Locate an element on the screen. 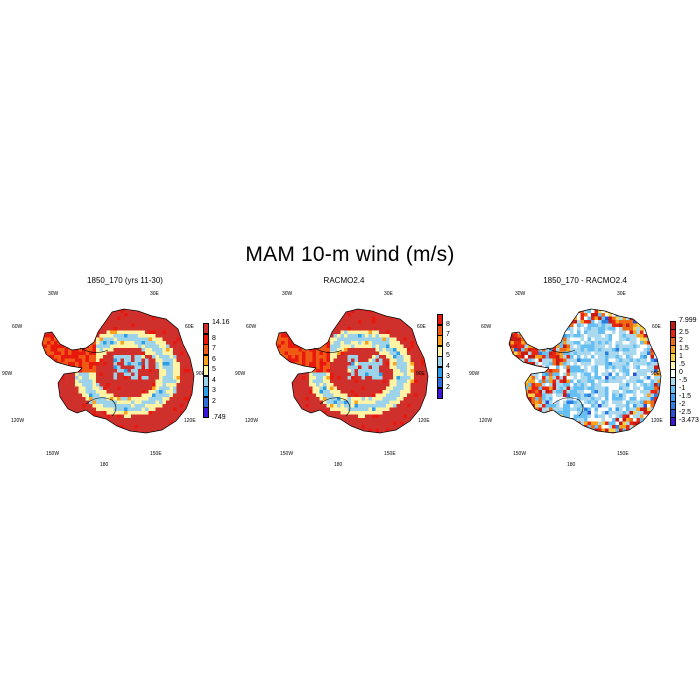 The height and width of the screenshot is (700, 700). colorbar-label: -2.5 is located at coordinates (685, 412).